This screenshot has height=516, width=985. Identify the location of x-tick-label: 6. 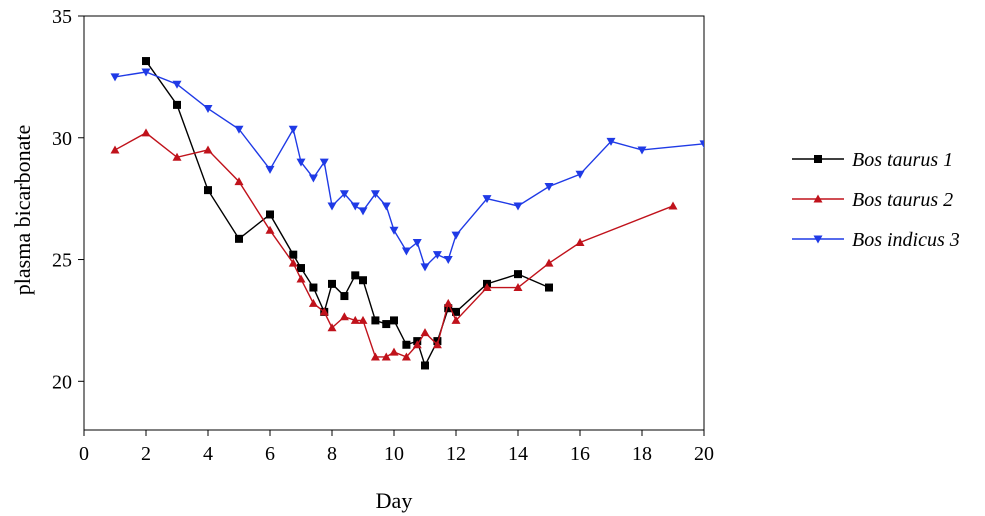
(270, 454).